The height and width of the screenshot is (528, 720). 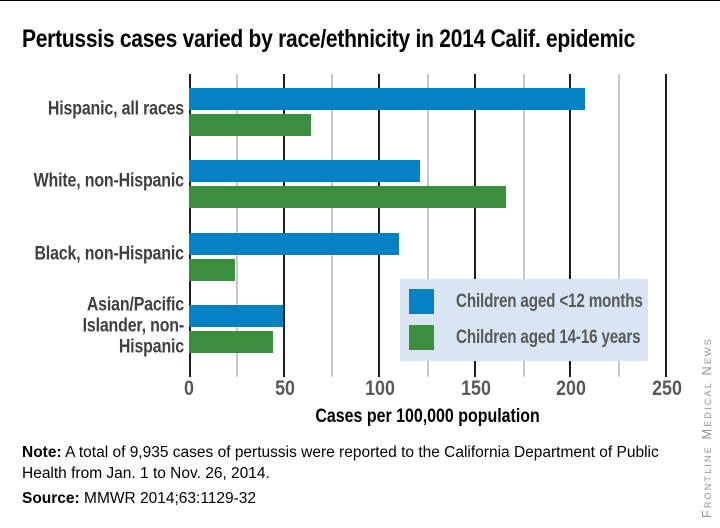 What do you see at coordinates (433, 389) in the screenshot?
I see `x-axis-tick-labels: 0 50 100 150 200 250` at bounding box center [433, 389].